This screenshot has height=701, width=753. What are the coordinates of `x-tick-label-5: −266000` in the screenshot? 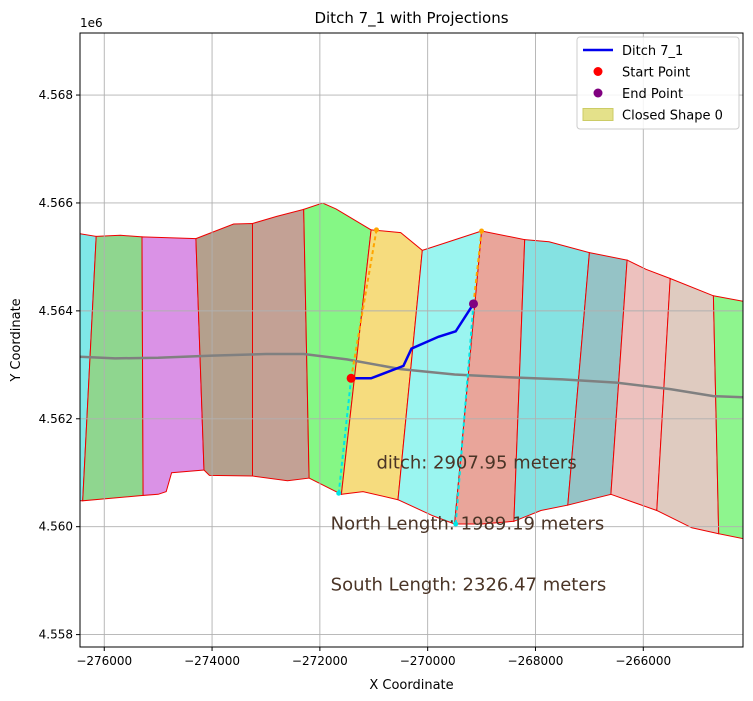 It's located at (643, 661).